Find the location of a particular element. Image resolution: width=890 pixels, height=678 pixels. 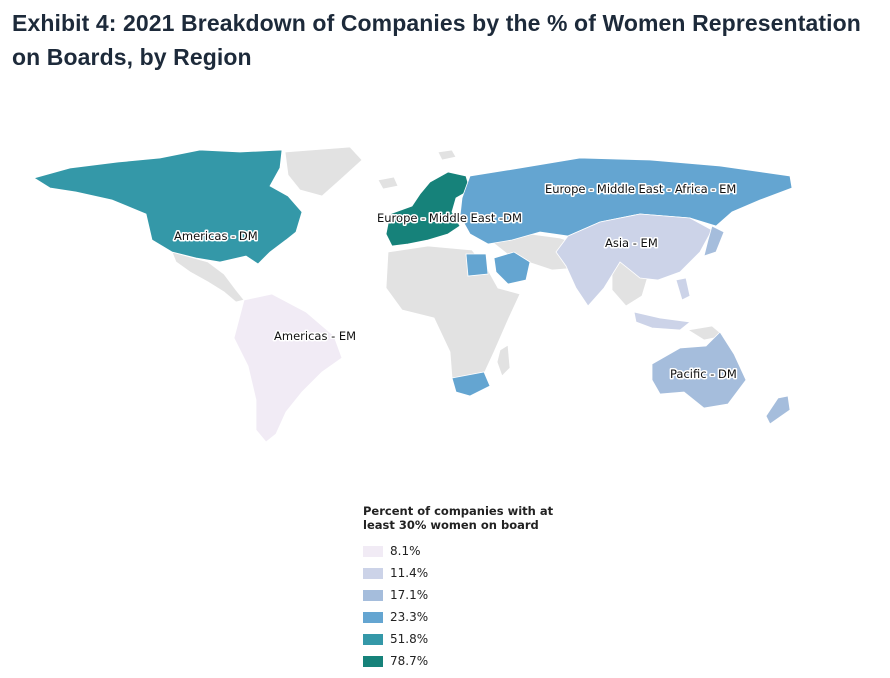

legend-item: 11.4% is located at coordinates (493, 573).